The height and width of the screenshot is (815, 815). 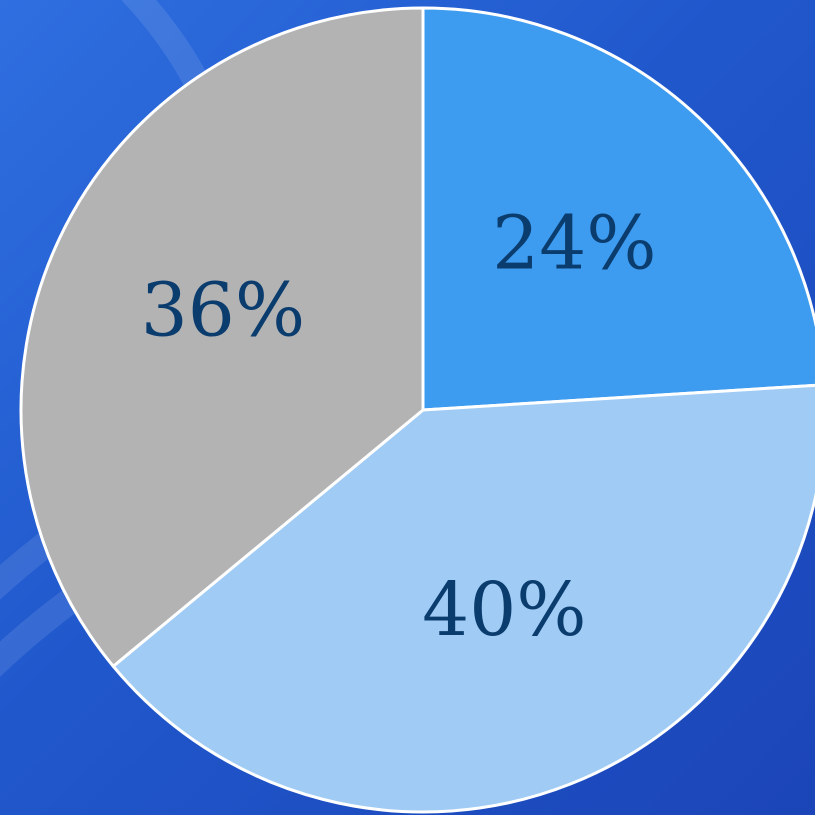 I want to click on pie-slice-label-1: 40%, so click(x=504, y=610).